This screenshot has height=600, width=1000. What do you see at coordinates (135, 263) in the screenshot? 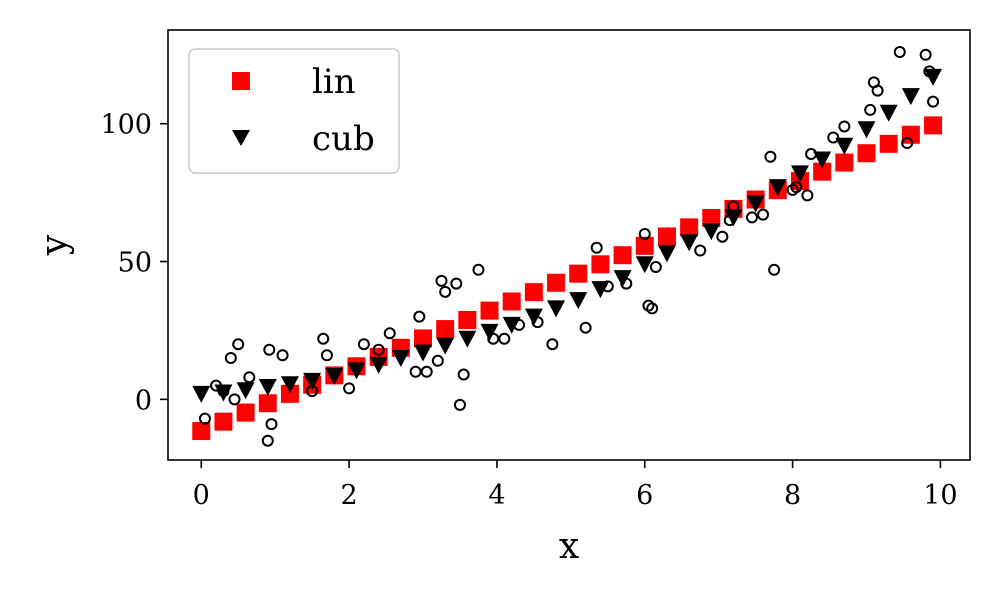
I see `y-tick-label: 50` at bounding box center [135, 263].